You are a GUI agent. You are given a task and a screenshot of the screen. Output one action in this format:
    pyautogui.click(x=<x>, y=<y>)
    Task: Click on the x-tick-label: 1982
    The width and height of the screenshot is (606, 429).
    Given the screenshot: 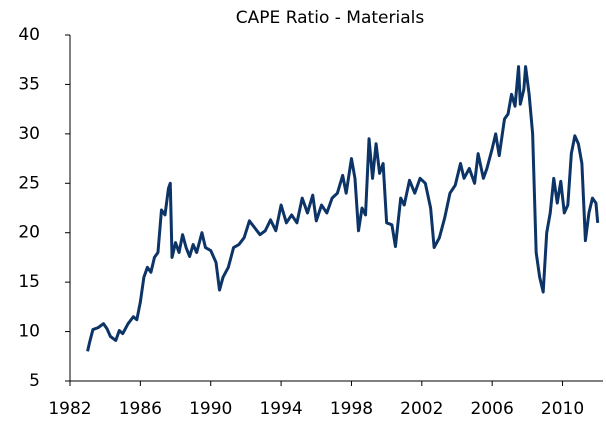 What is the action you would take?
    pyautogui.click(x=69, y=409)
    